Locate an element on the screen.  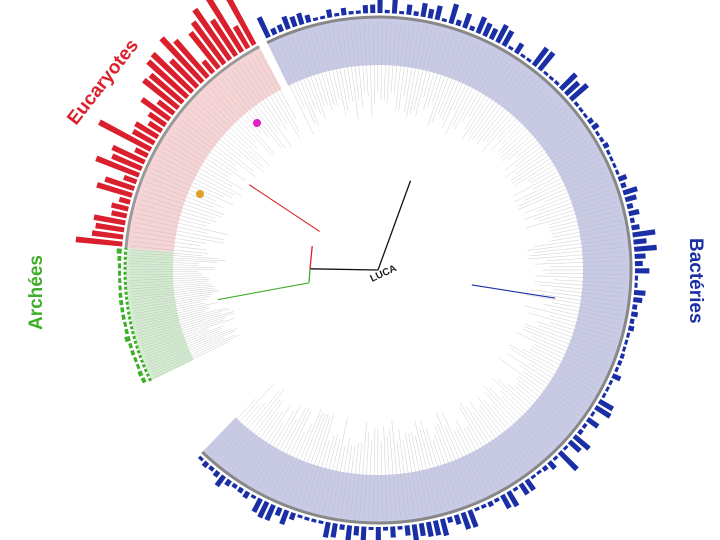
archaea-branches is located at coordinates (263, 291).